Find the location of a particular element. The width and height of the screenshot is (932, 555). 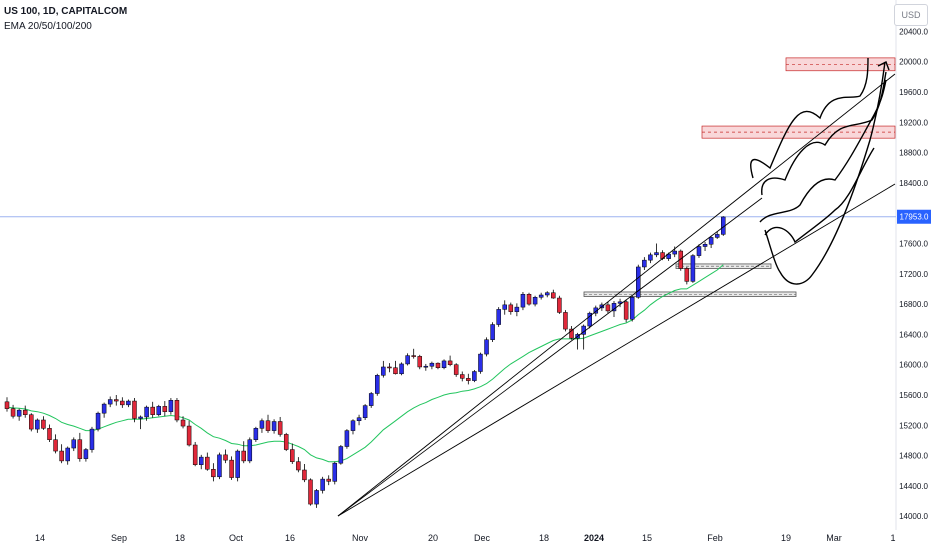

x-tick-label: 2024 is located at coordinates (594, 538).